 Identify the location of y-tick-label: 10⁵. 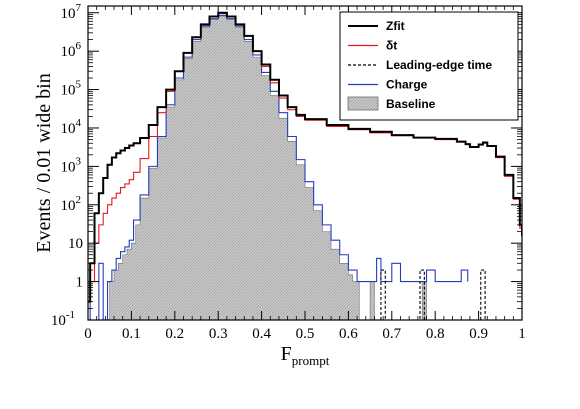
(71, 89).